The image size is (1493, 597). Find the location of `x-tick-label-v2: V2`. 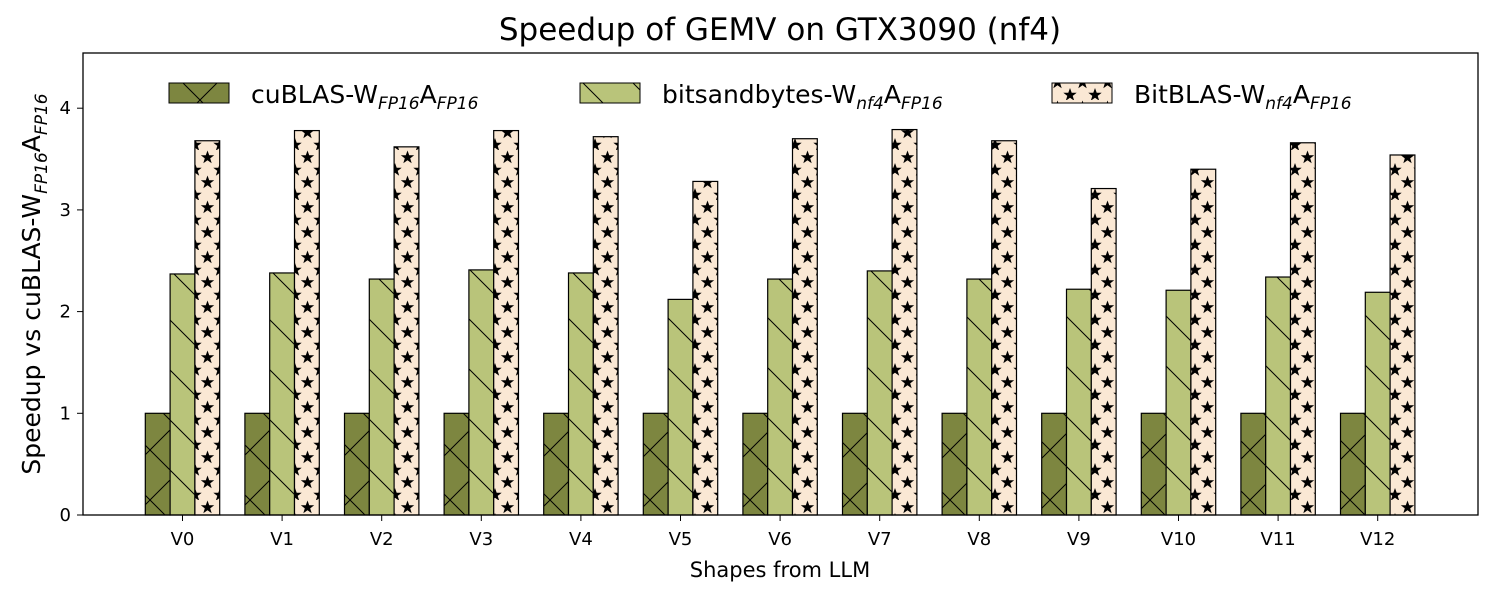

x-tick-label-v2: V2 is located at coordinates (382, 539).